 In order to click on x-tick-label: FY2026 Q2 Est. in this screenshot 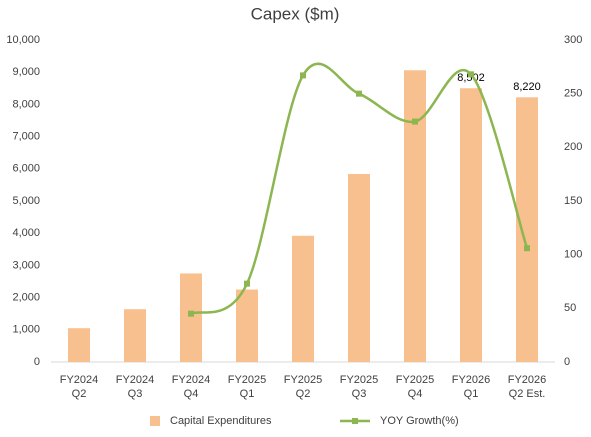, I will do `click(527, 387)`.